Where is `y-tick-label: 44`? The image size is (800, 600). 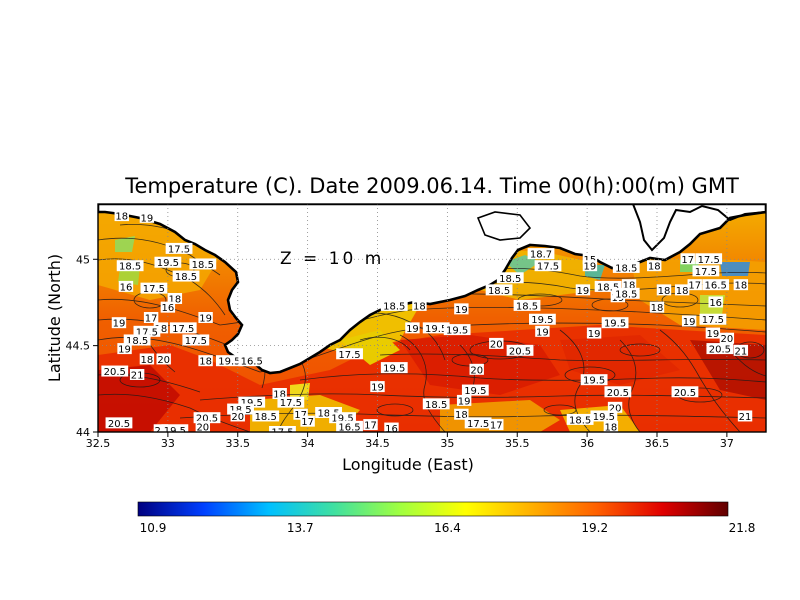 y-tick-label: 44 is located at coordinates (83, 432).